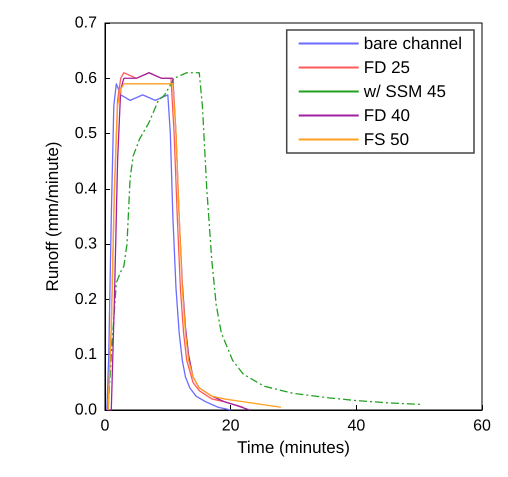 The height and width of the screenshot is (477, 508). What do you see at coordinates (86, 355) in the screenshot?
I see `y-tick-label: 0.1` at bounding box center [86, 355].